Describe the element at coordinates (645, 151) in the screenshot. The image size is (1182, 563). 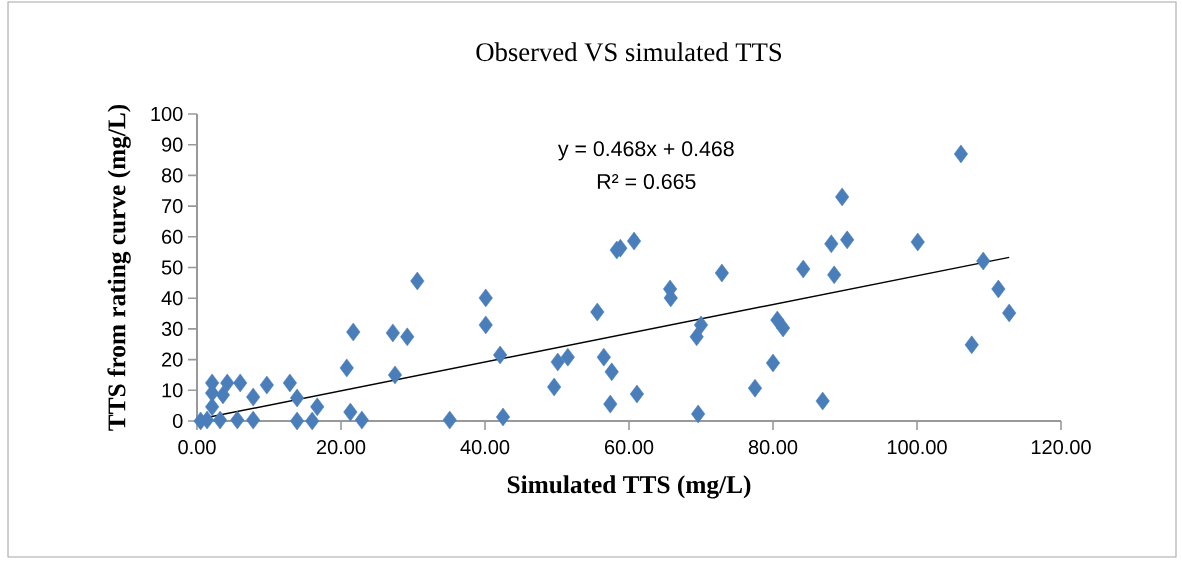
I see `annotation: y = 0.468x + 0.468` at that location.